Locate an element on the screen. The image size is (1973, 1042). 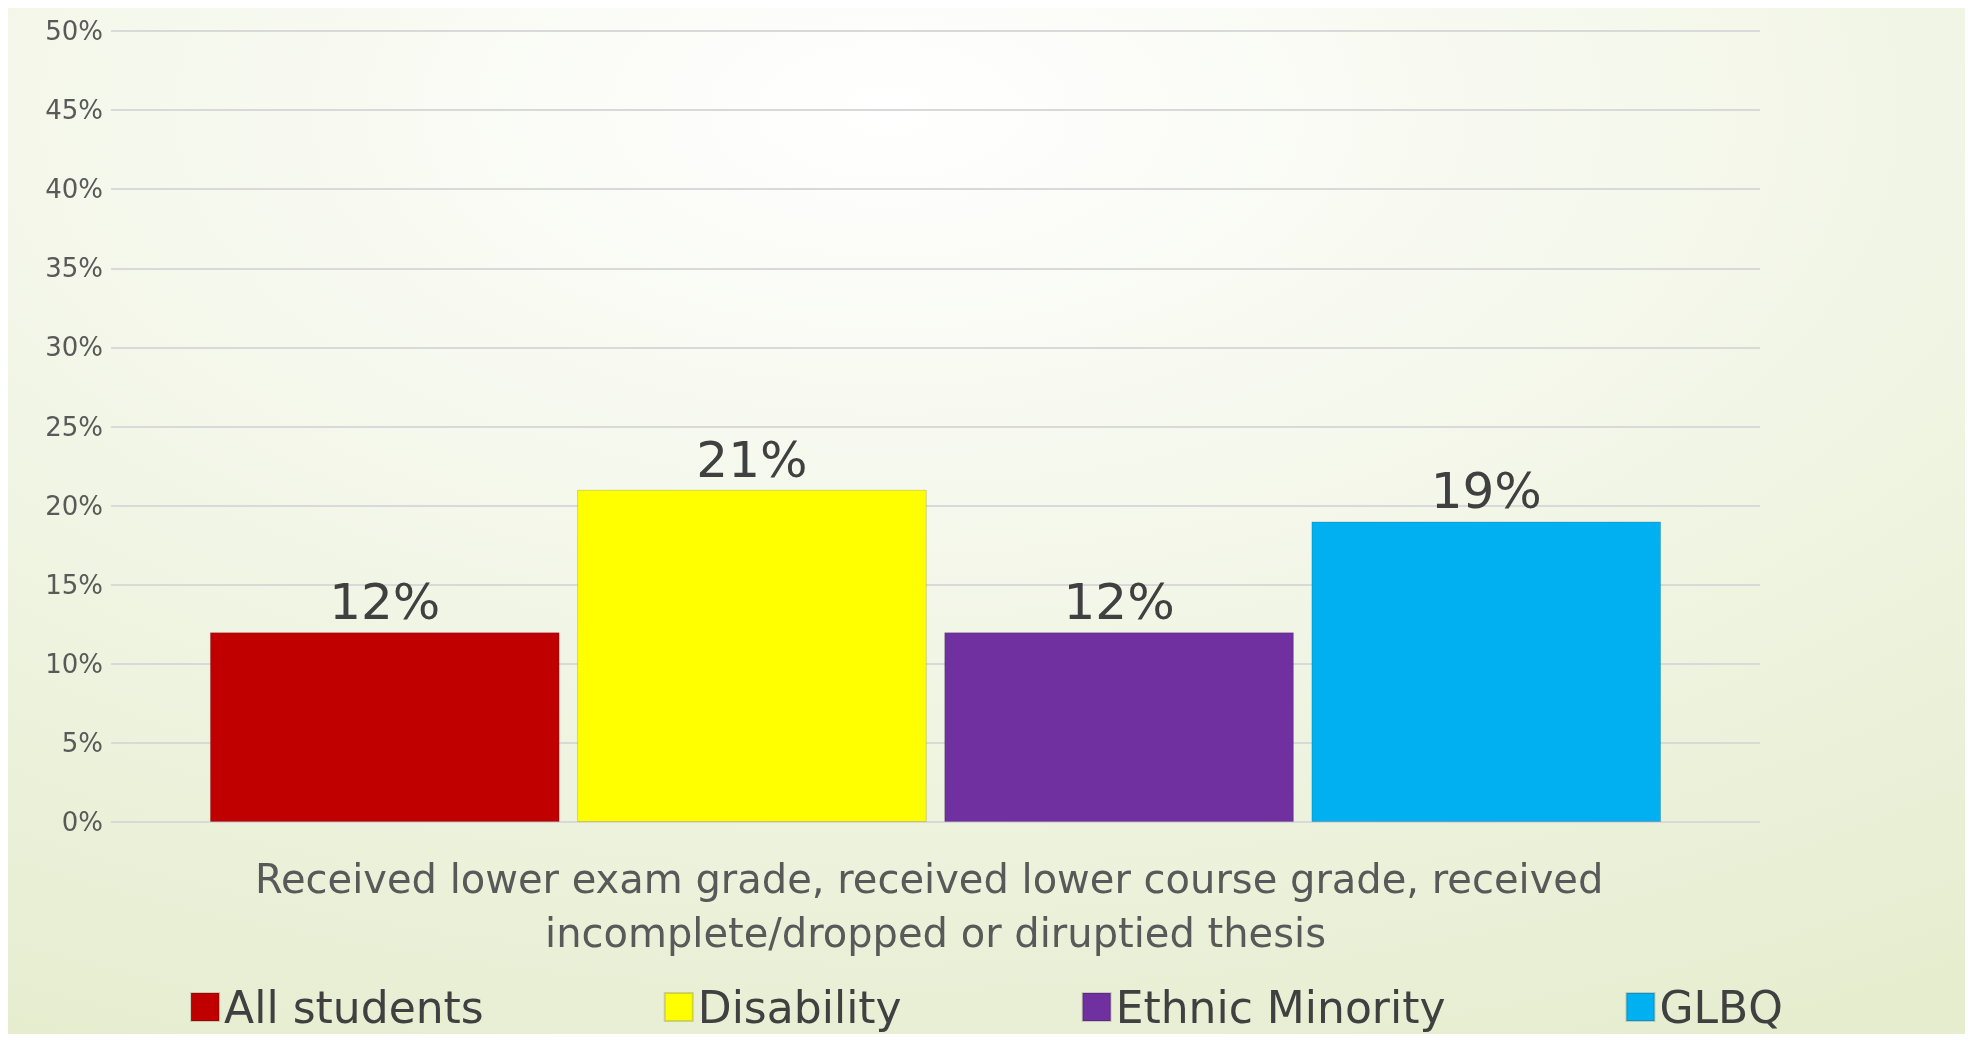
legend-label: Disability is located at coordinates (799, 1007).